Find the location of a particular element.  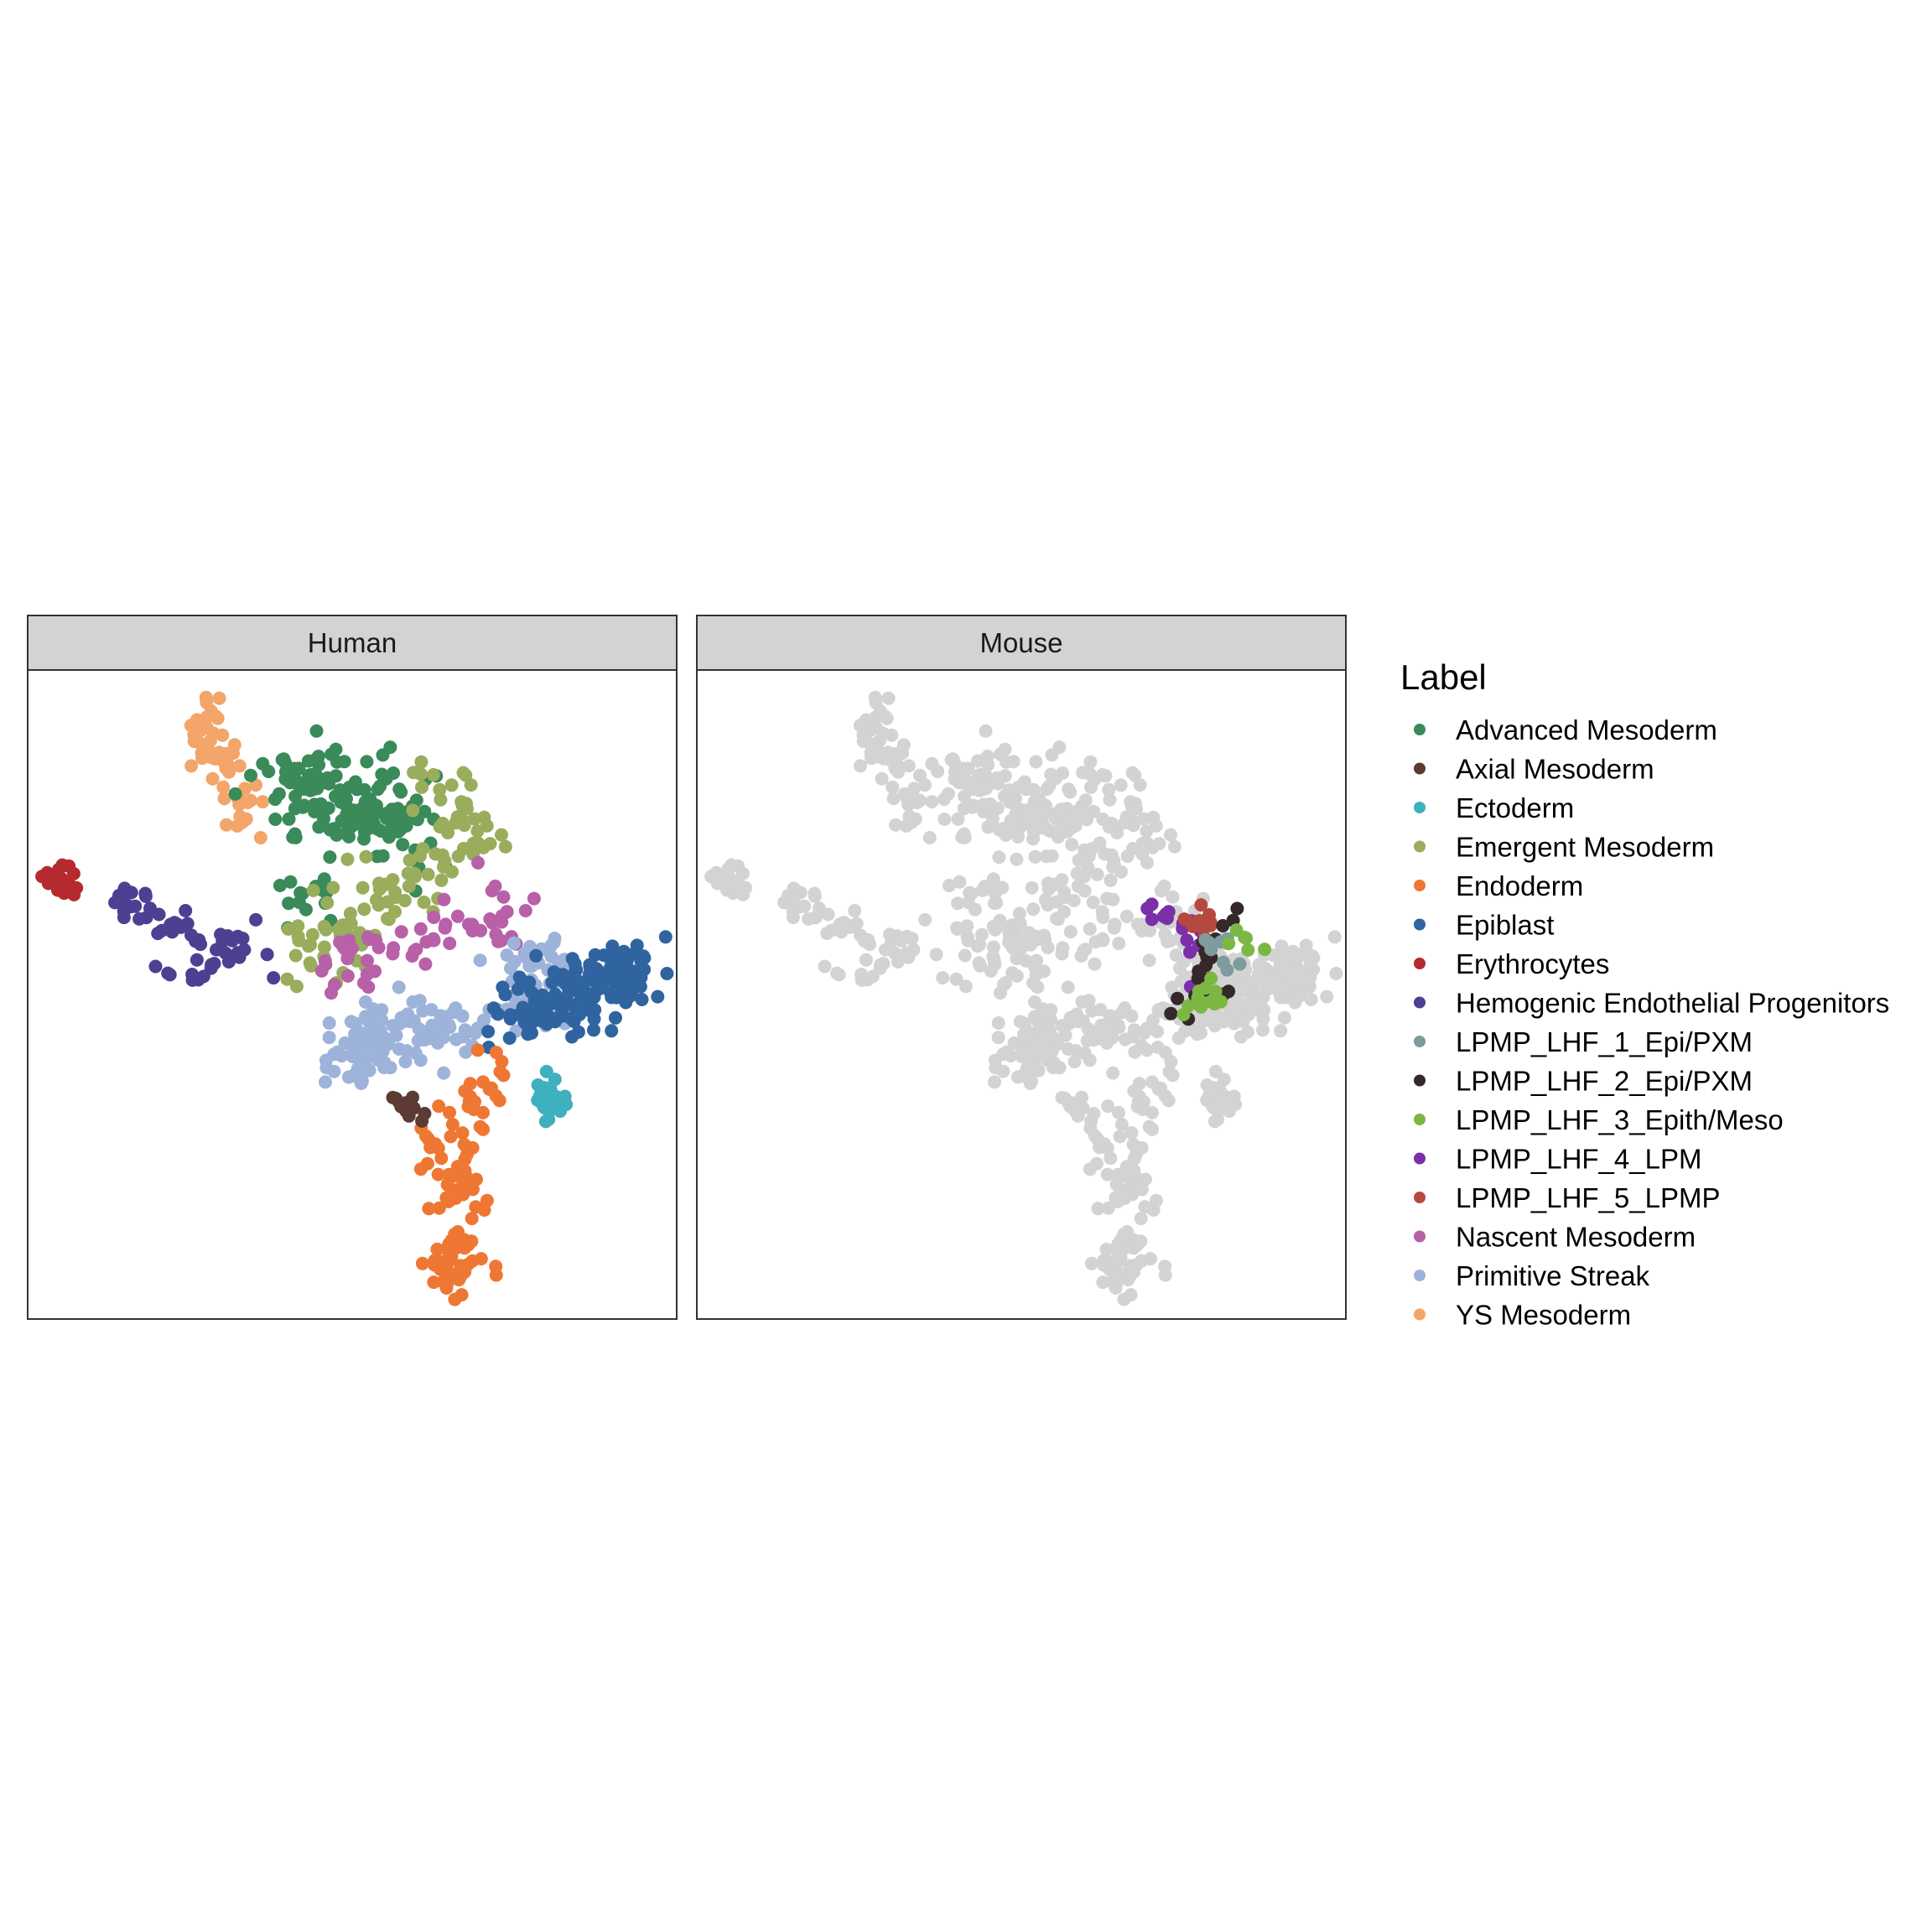

legend-label-10: LPMP_LHF_3_Epith/Meso is located at coordinates (1620, 1119).